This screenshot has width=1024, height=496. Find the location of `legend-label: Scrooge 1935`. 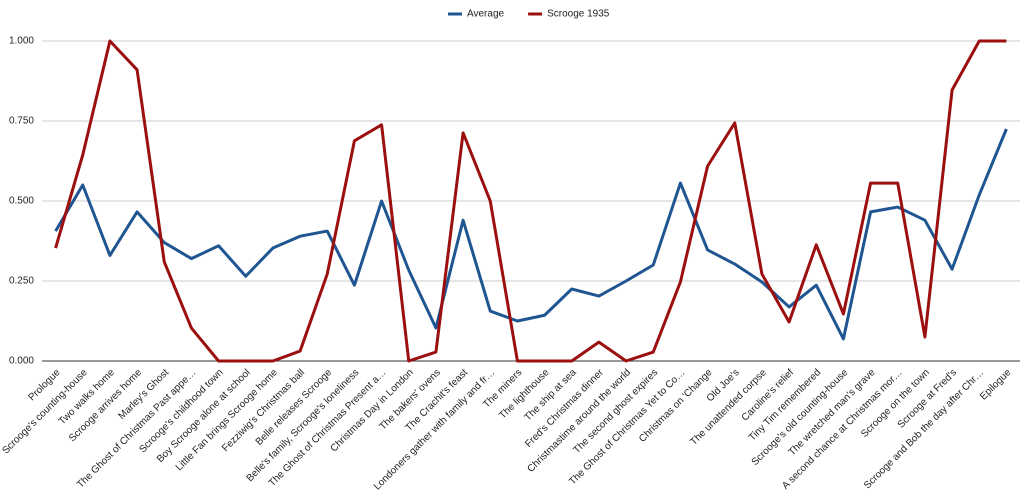

legend-label: Scrooge 1935 is located at coordinates (578, 14).